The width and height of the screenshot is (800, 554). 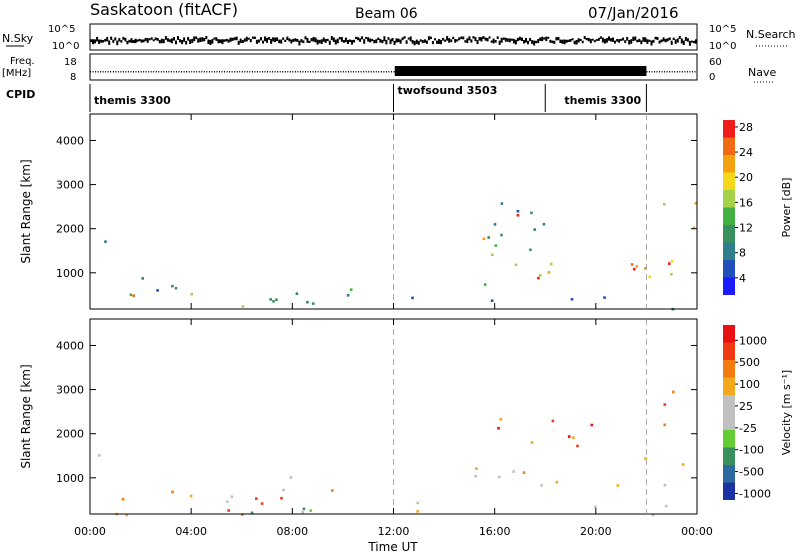 I want to click on time-axis: 00:00 04:00 08:00 12:00 16:00 20:00 00:00, so click(x=393, y=531).